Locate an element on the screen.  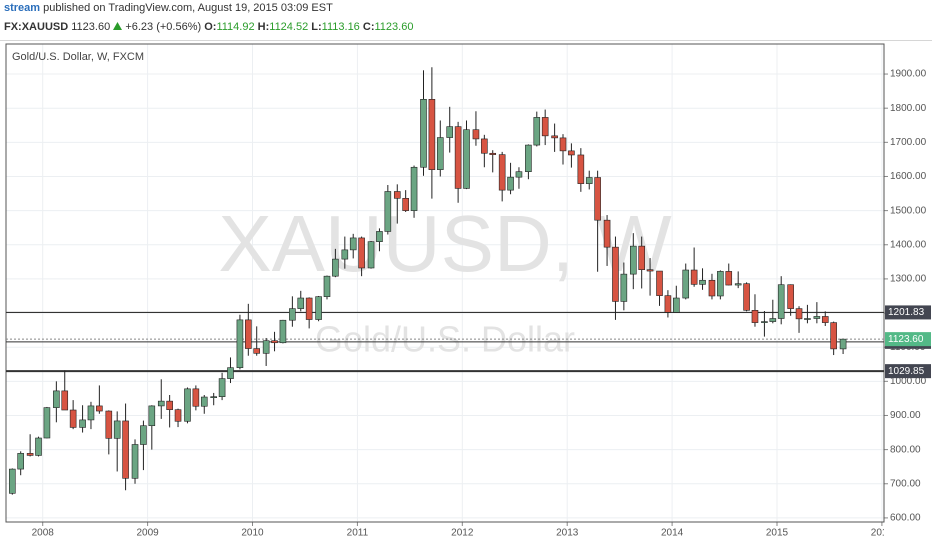
author: stream is located at coordinates (22, 8).